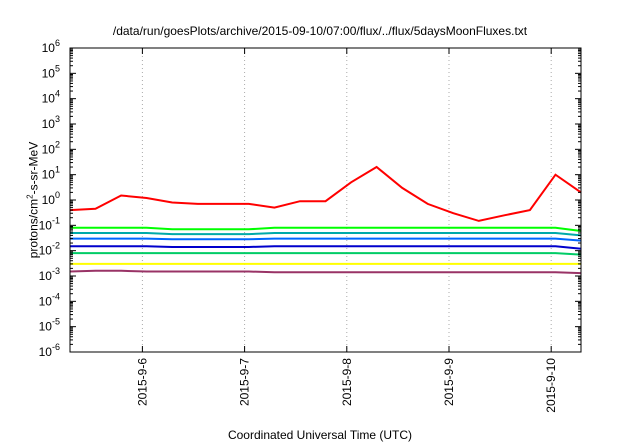  What do you see at coordinates (49, 223) in the screenshot?
I see `y-tick-label: 10⁻¹` at bounding box center [49, 223].